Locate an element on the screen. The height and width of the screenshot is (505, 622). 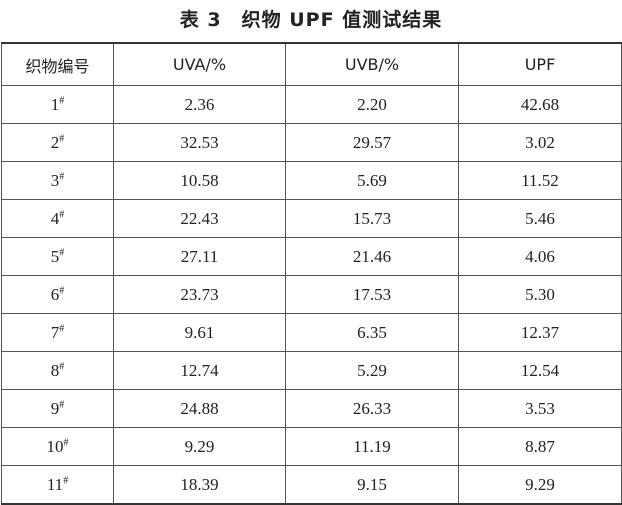
sample-id: 7 is located at coordinates (55, 332).